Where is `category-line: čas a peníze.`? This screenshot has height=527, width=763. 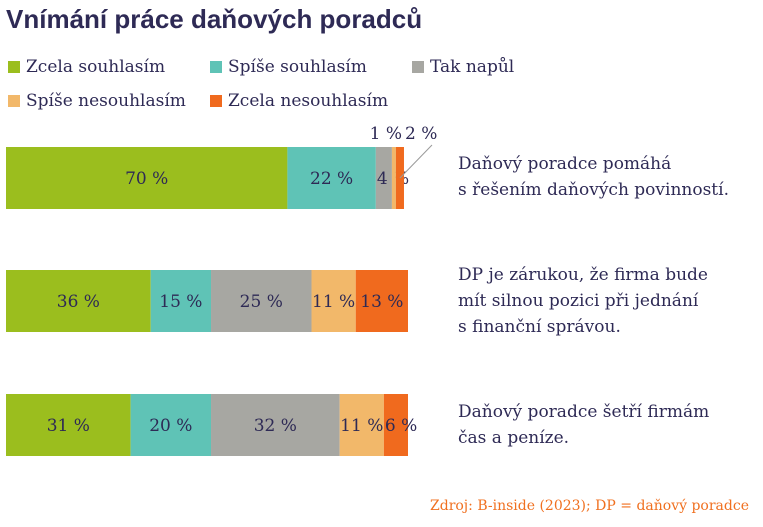
category-line: čas a peníze. is located at coordinates (514, 438).